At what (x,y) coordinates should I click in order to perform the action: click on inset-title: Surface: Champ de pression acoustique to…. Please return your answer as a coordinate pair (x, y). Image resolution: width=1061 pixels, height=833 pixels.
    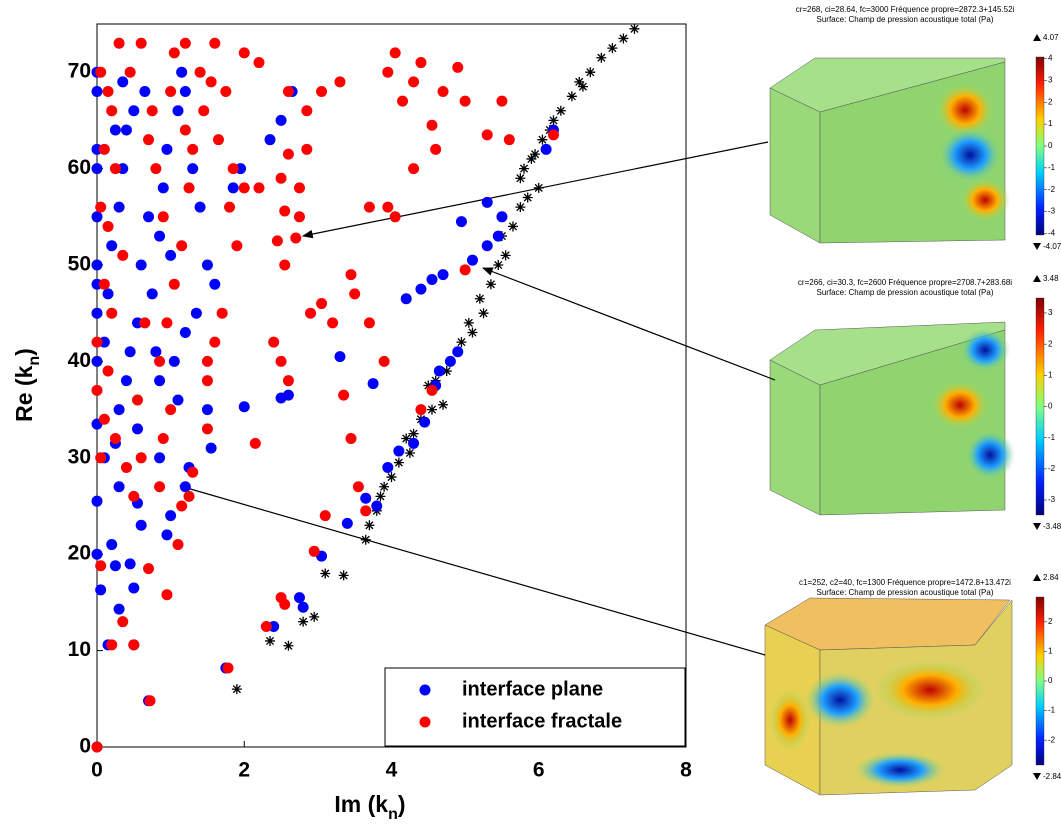
    Looking at the image, I should click on (905, 292).